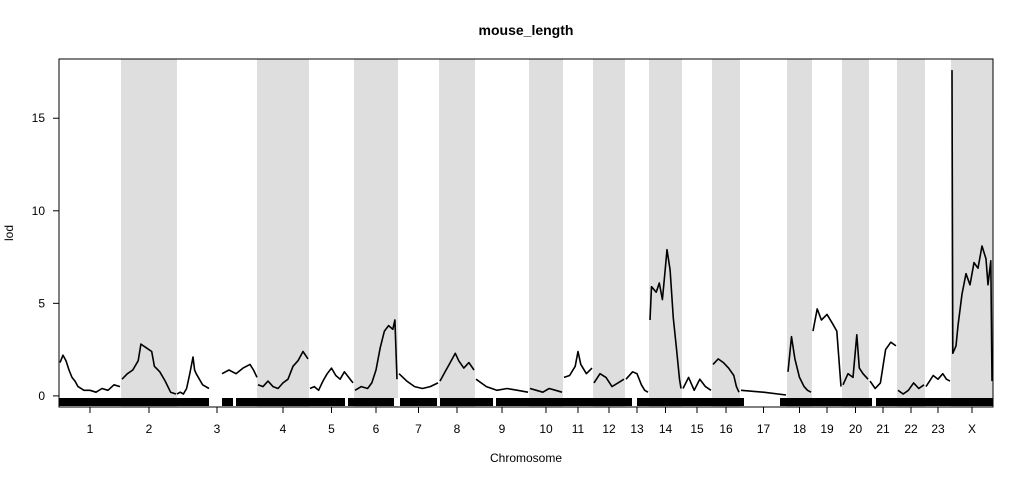 This screenshot has height=480, width=1024. I want to click on x-tick-label-chr-X: X, so click(972, 429).